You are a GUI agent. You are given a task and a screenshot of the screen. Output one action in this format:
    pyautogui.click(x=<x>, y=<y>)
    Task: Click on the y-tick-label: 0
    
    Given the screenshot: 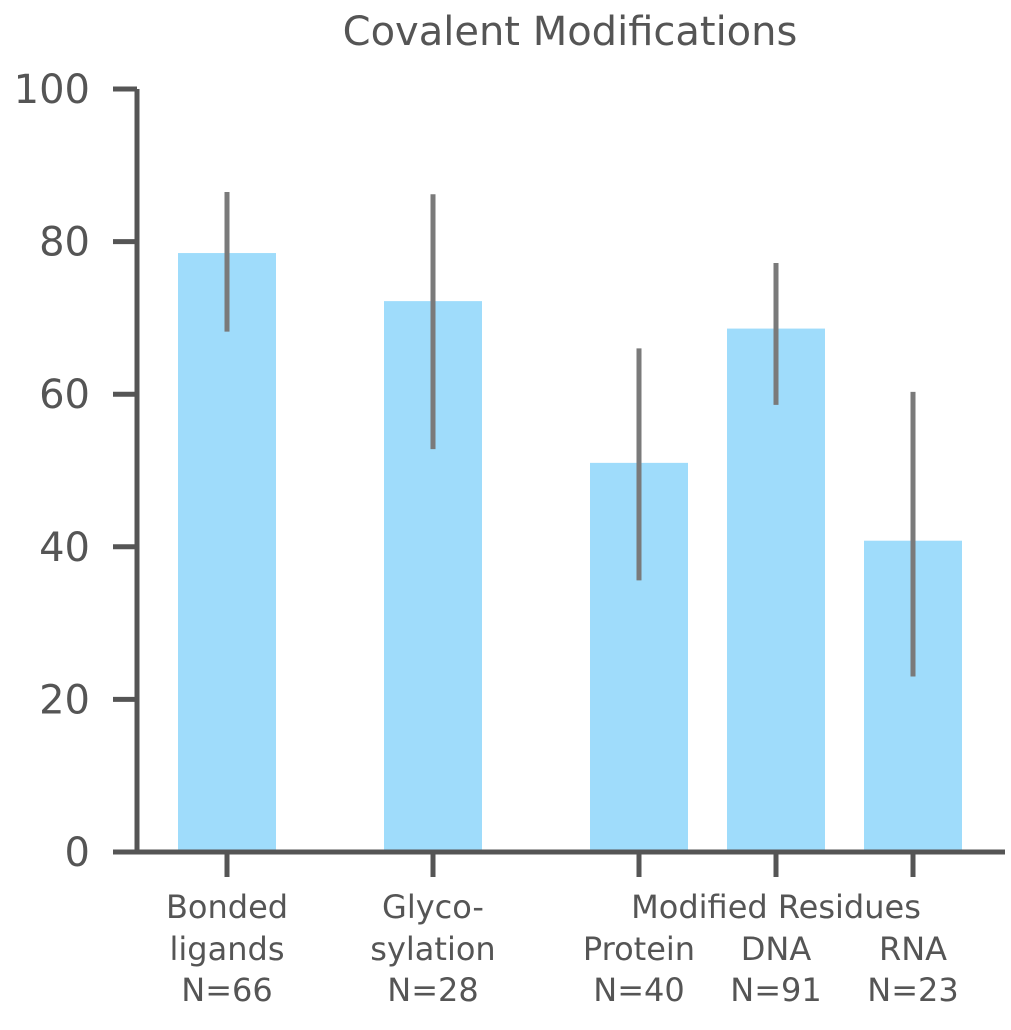 What is the action you would take?
    pyautogui.click(x=77, y=853)
    